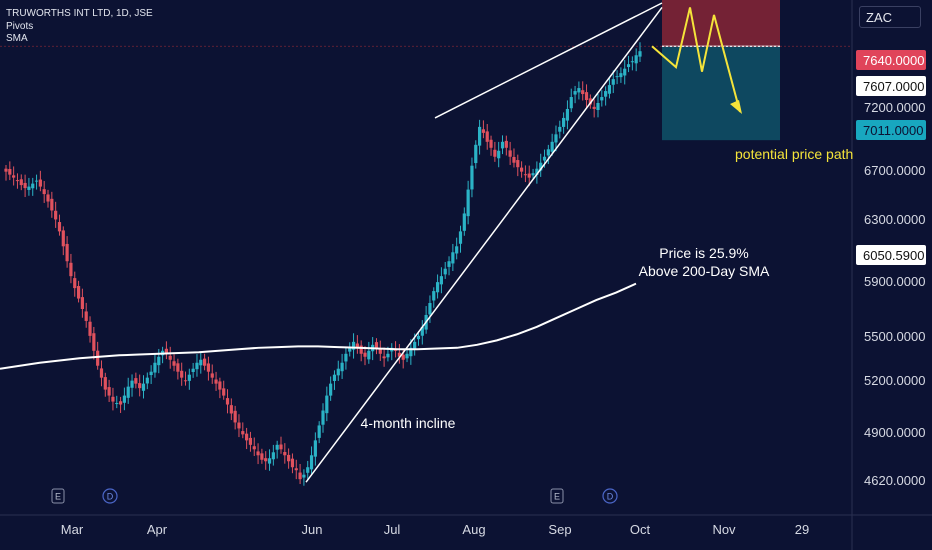  I want to click on indicator-pivots: Pivots, so click(20, 26).